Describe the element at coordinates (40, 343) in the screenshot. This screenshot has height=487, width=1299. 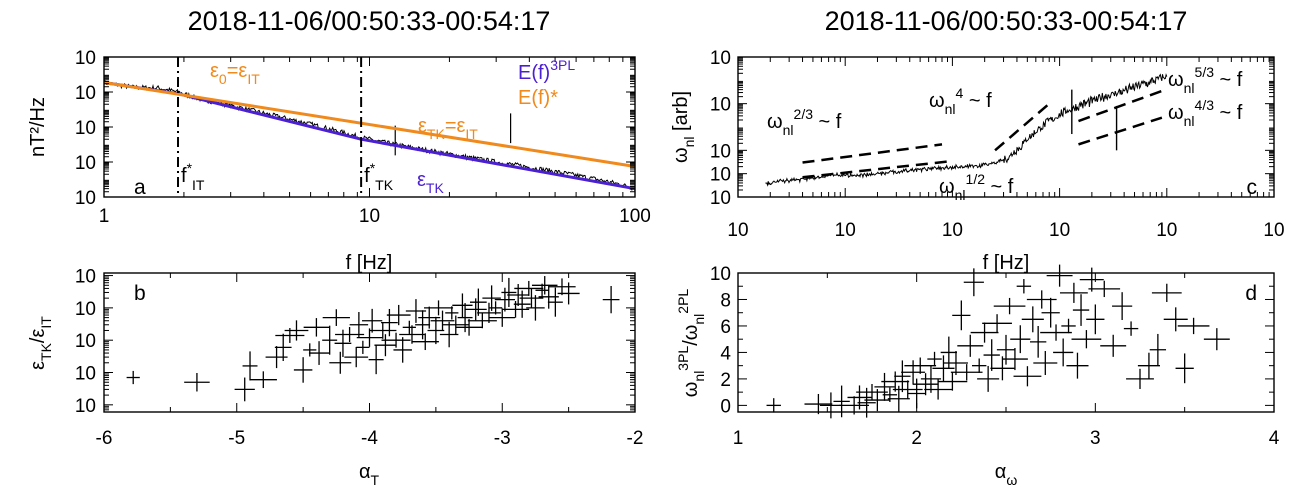
I see `y-axis-label: εTK/εIT` at that location.